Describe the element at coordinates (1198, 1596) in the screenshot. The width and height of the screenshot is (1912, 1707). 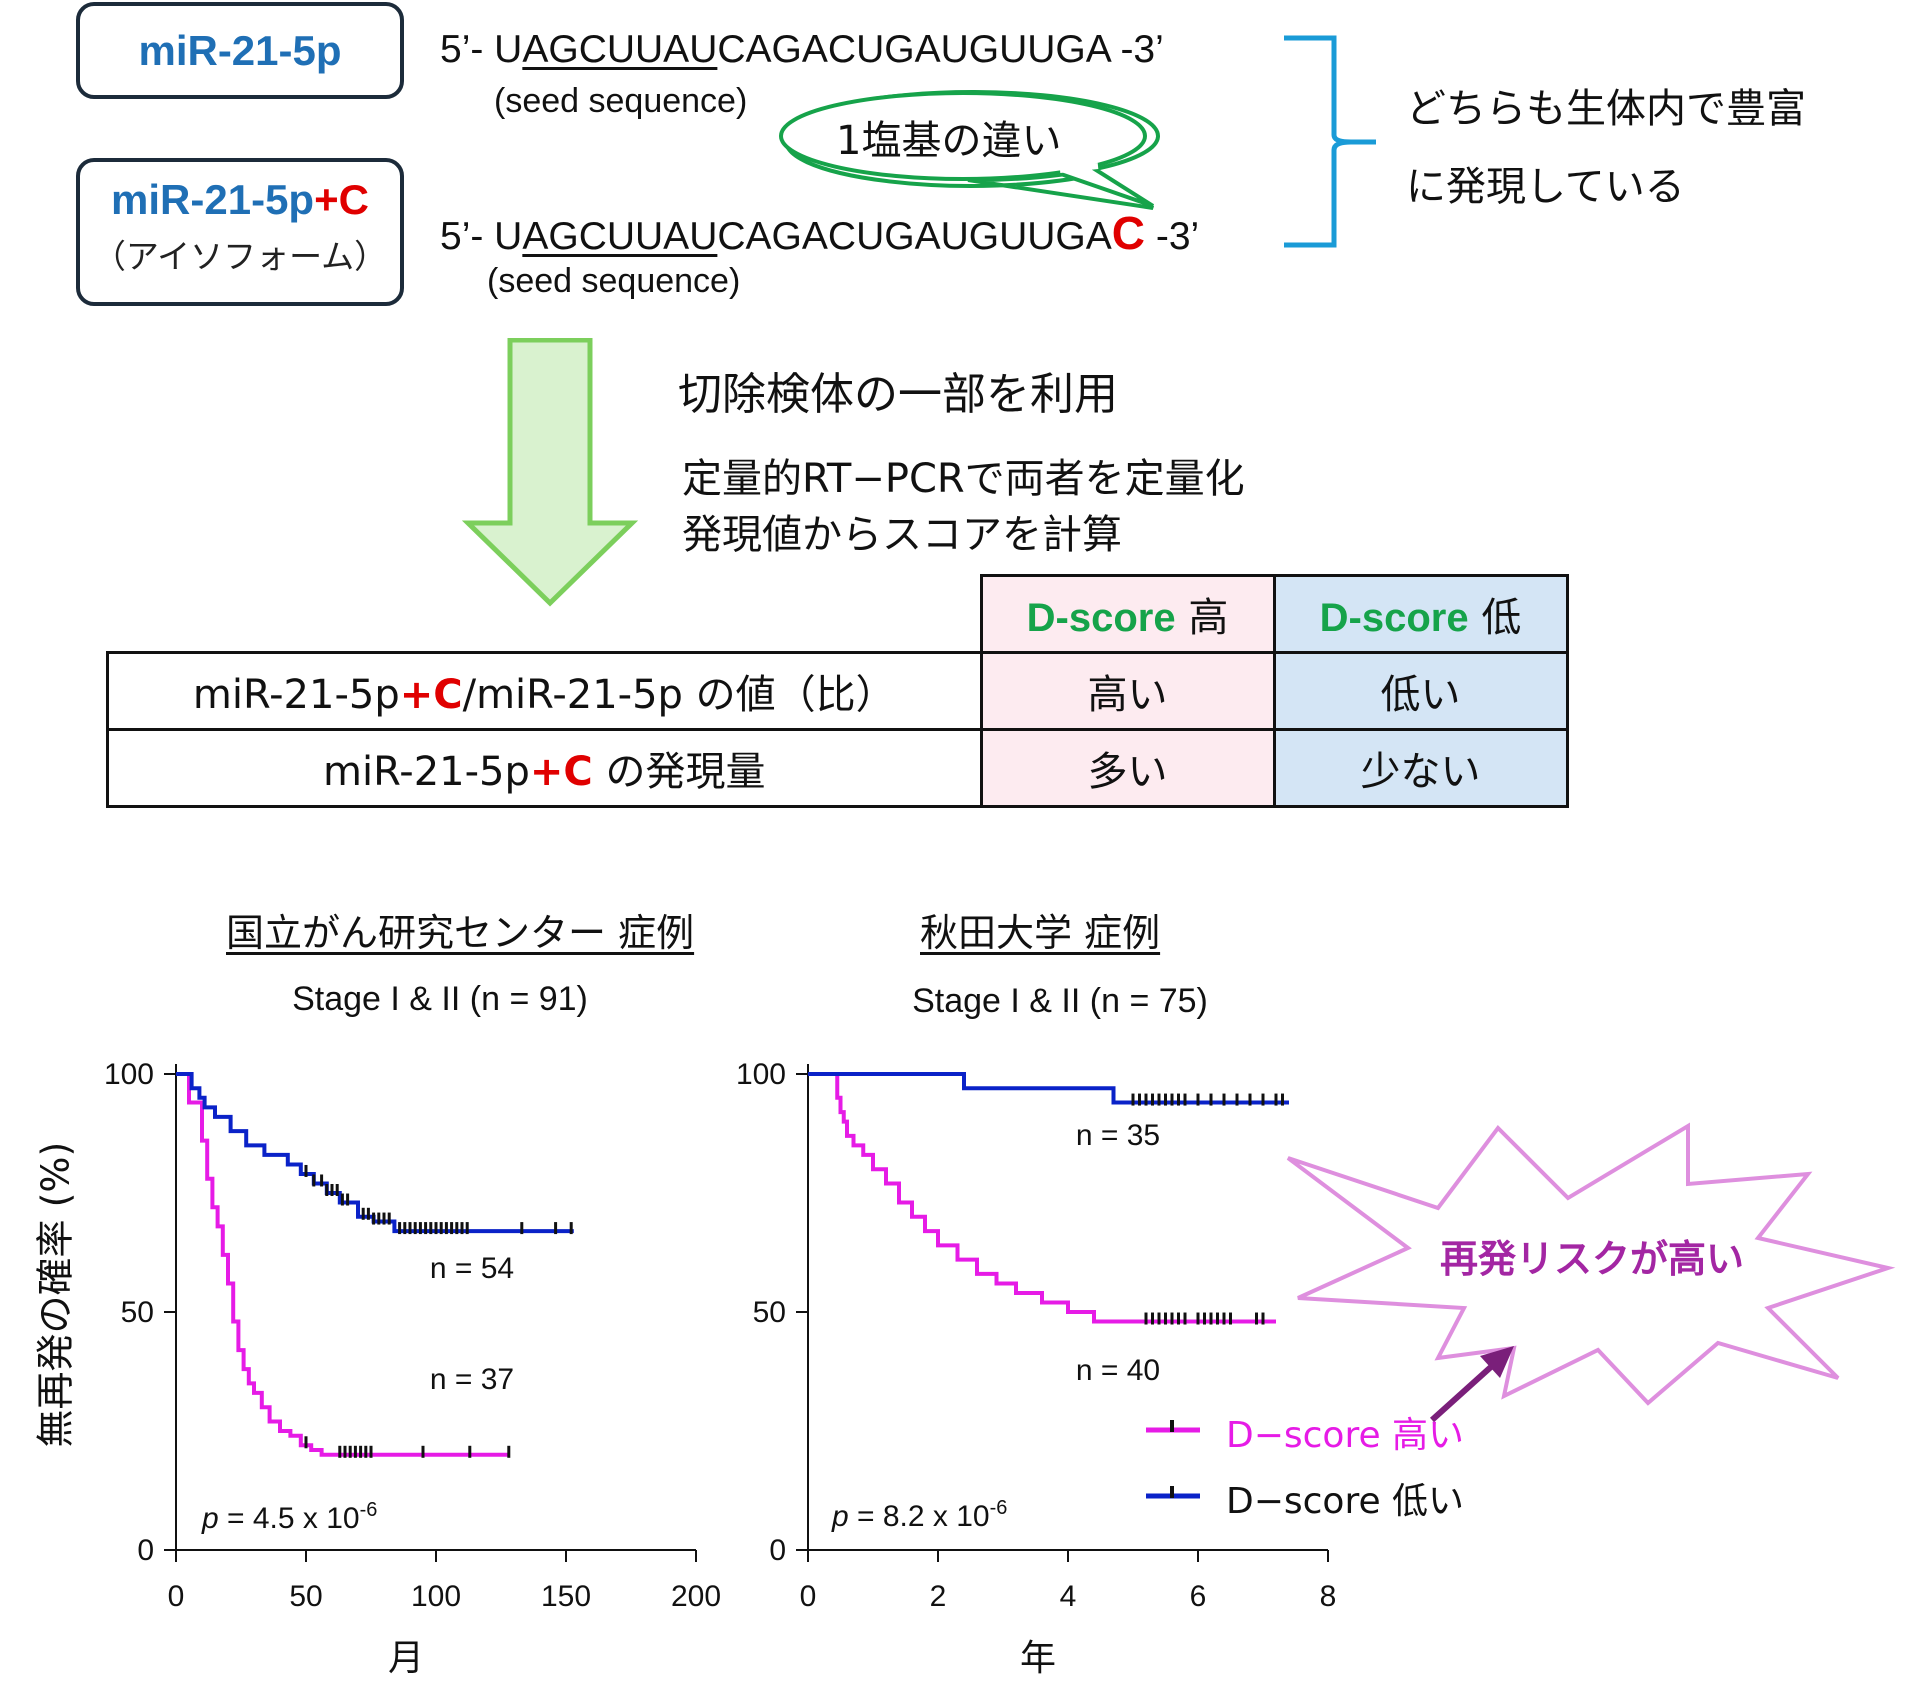
I see `x-tick-label: 6` at that location.